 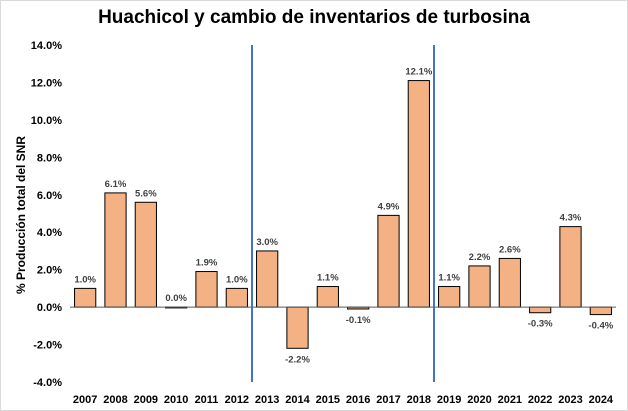 I want to click on bar-2011, so click(x=206, y=289).